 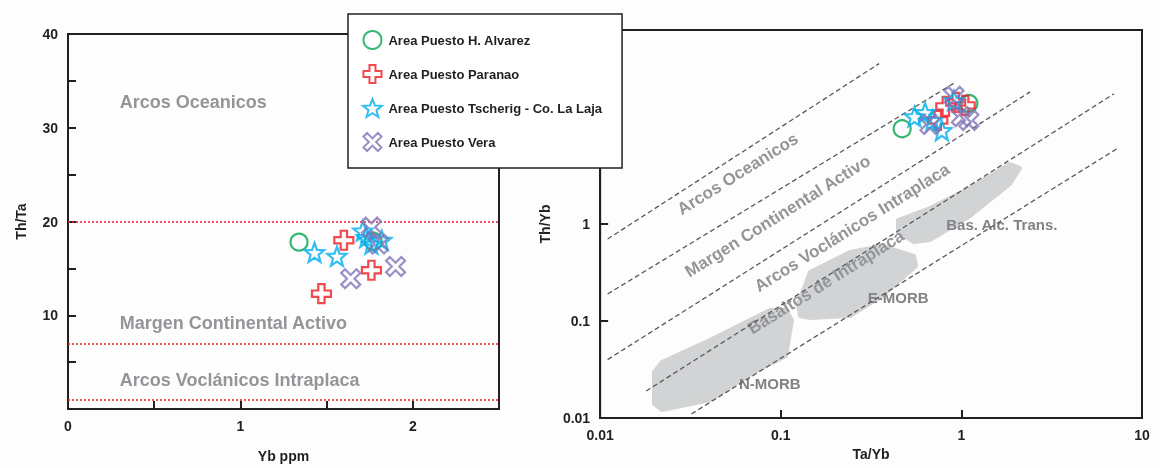 What do you see at coordinates (495, 108) in the screenshot?
I see `legend-label: Area Puesto Tscherig - Co. La Laja` at bounding box center [495, 108].